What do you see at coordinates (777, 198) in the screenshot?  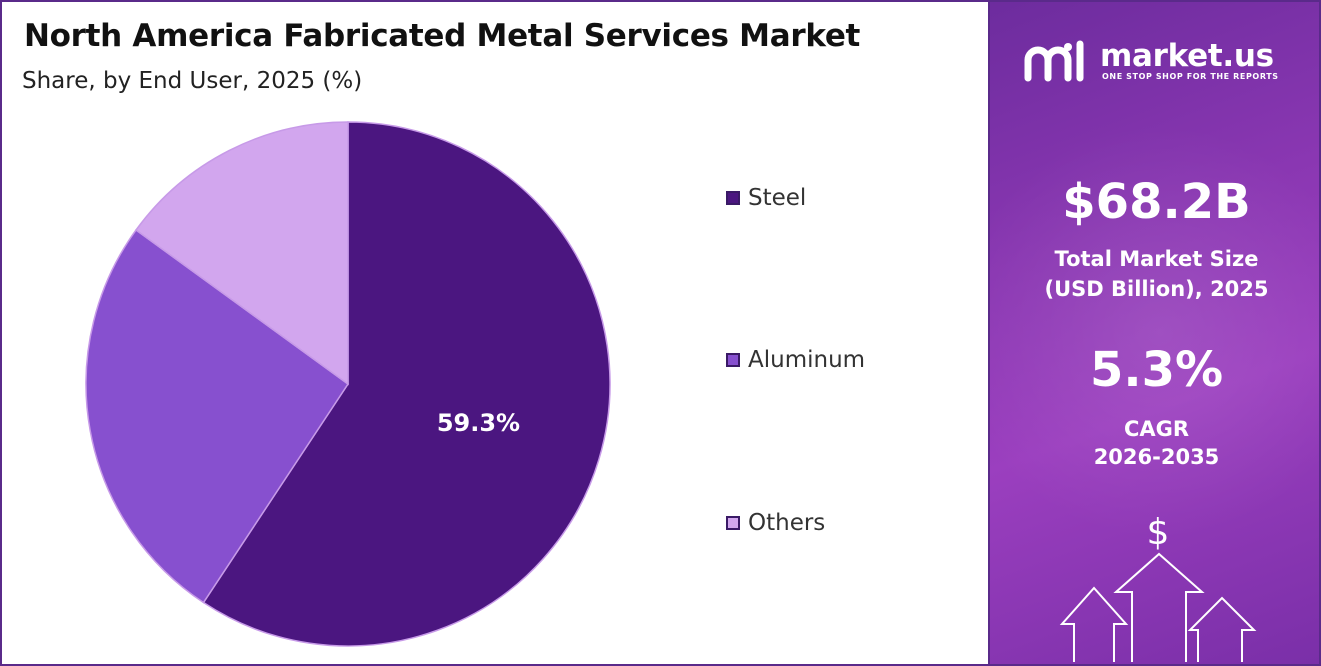 I see `legend-label-steel: Steel` at bounding box center [777, 198].